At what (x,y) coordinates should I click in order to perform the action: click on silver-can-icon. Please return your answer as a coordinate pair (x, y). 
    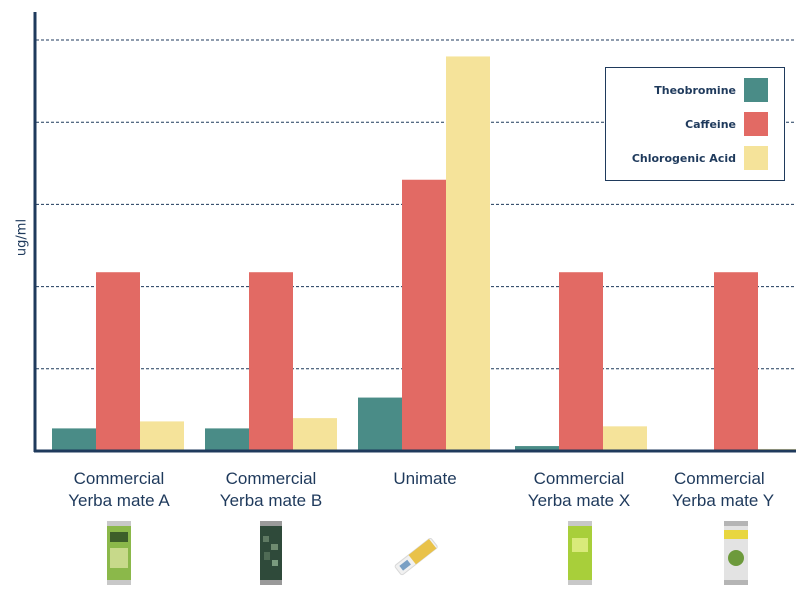
    Looking at the image, I should click on (736, 553).